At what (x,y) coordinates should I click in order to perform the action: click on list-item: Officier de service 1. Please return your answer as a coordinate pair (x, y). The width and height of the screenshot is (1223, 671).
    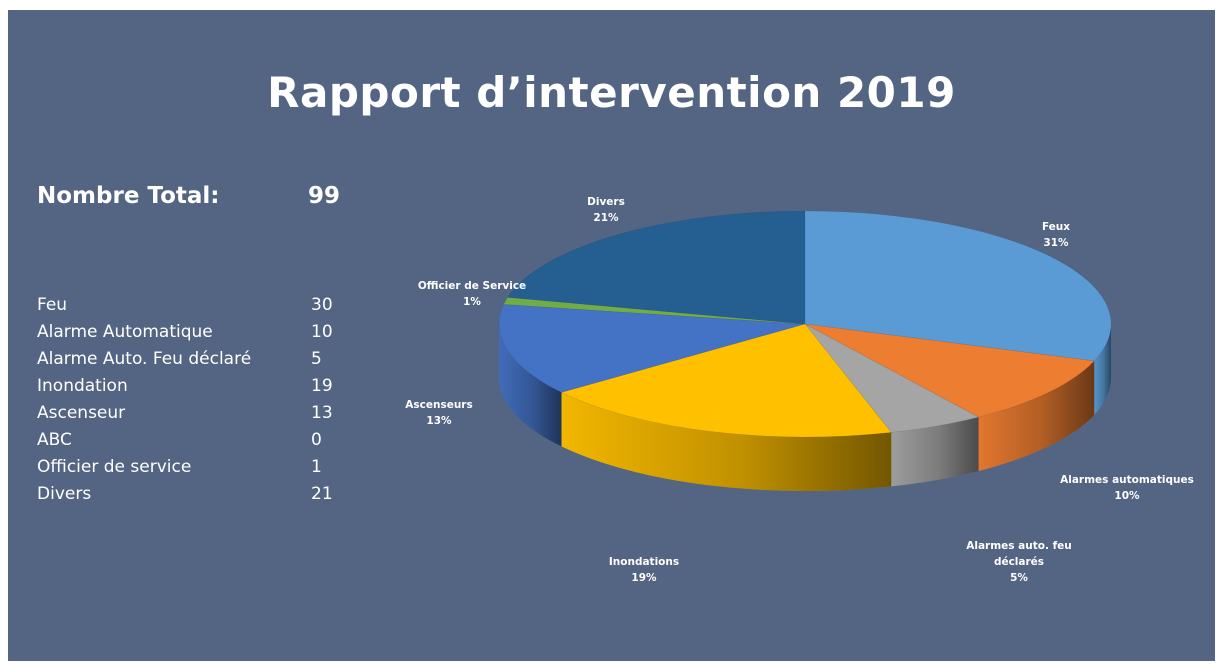
    Looking at the image, I should click on (197, 467).